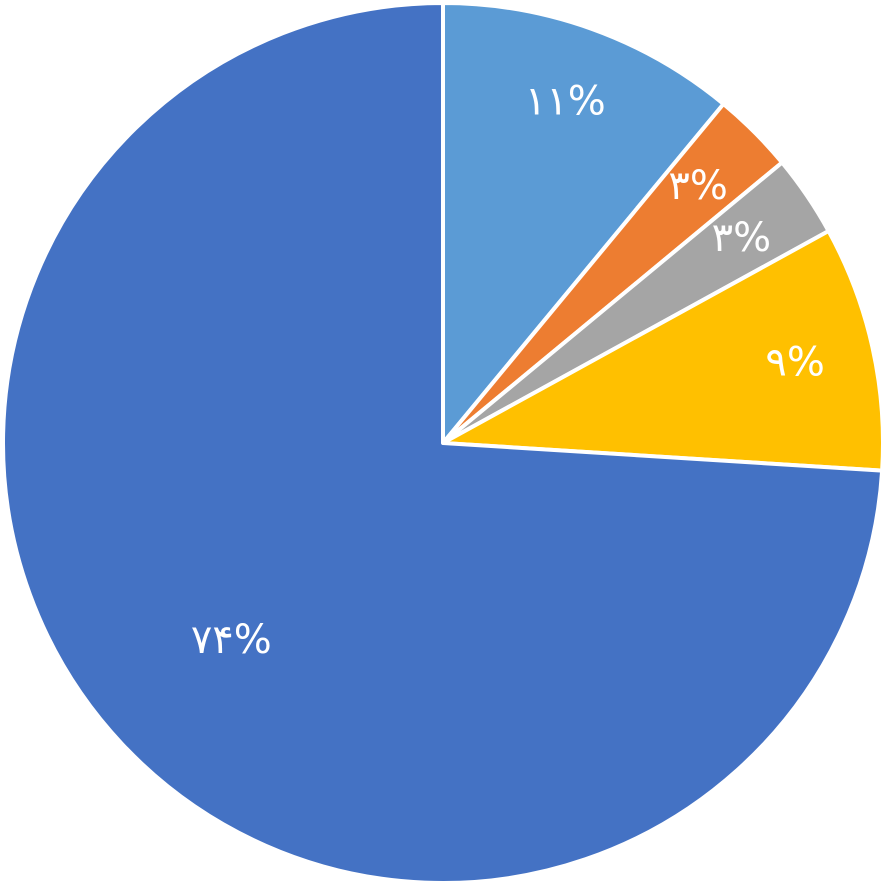  I want to click on data-label: ۷۴%, so click(231, 640).